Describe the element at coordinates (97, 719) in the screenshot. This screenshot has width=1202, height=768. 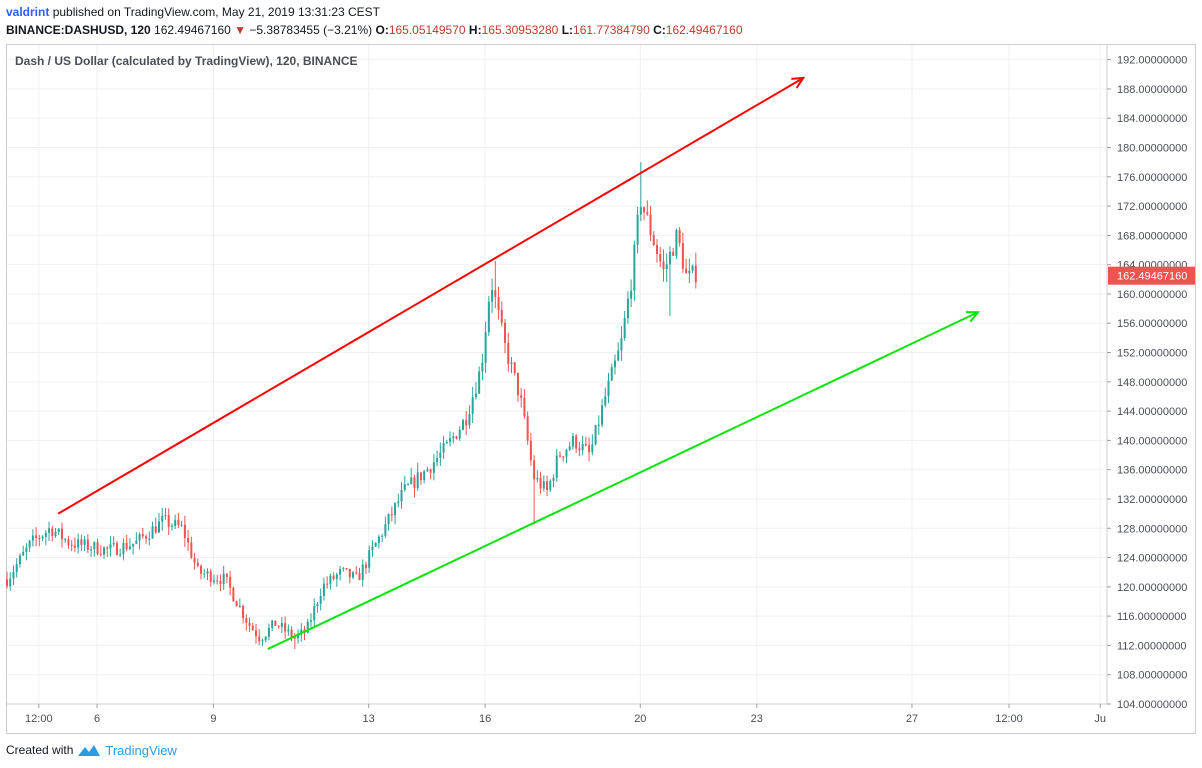
I see `x-tick-label: 6` at that location.